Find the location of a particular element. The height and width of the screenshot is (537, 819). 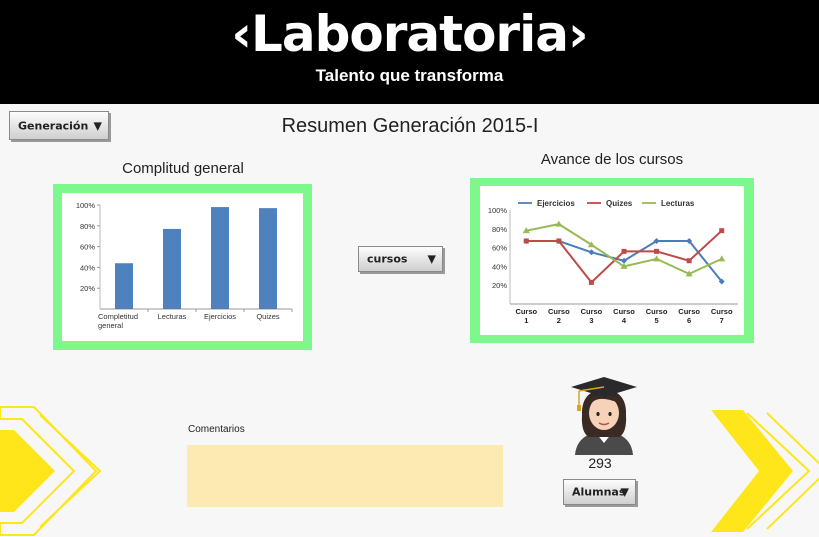

chevron-decor-right is located at coordinates (765, 471).